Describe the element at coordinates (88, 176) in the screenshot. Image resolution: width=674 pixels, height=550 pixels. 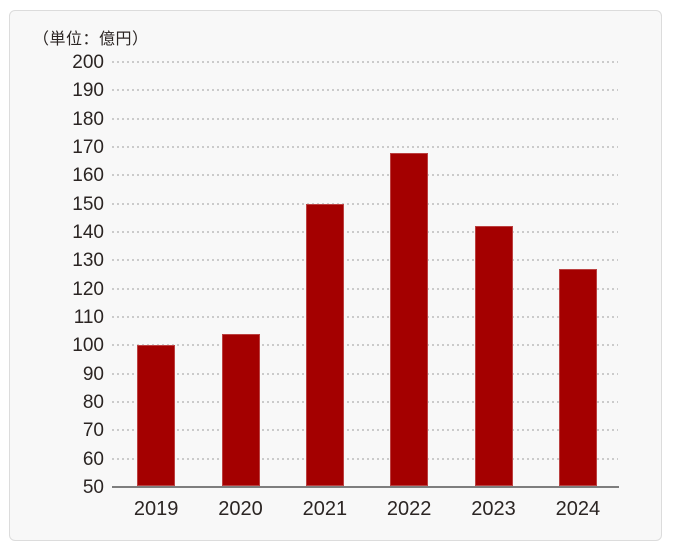
I see `y-axis-tick-label: 160` at that location.